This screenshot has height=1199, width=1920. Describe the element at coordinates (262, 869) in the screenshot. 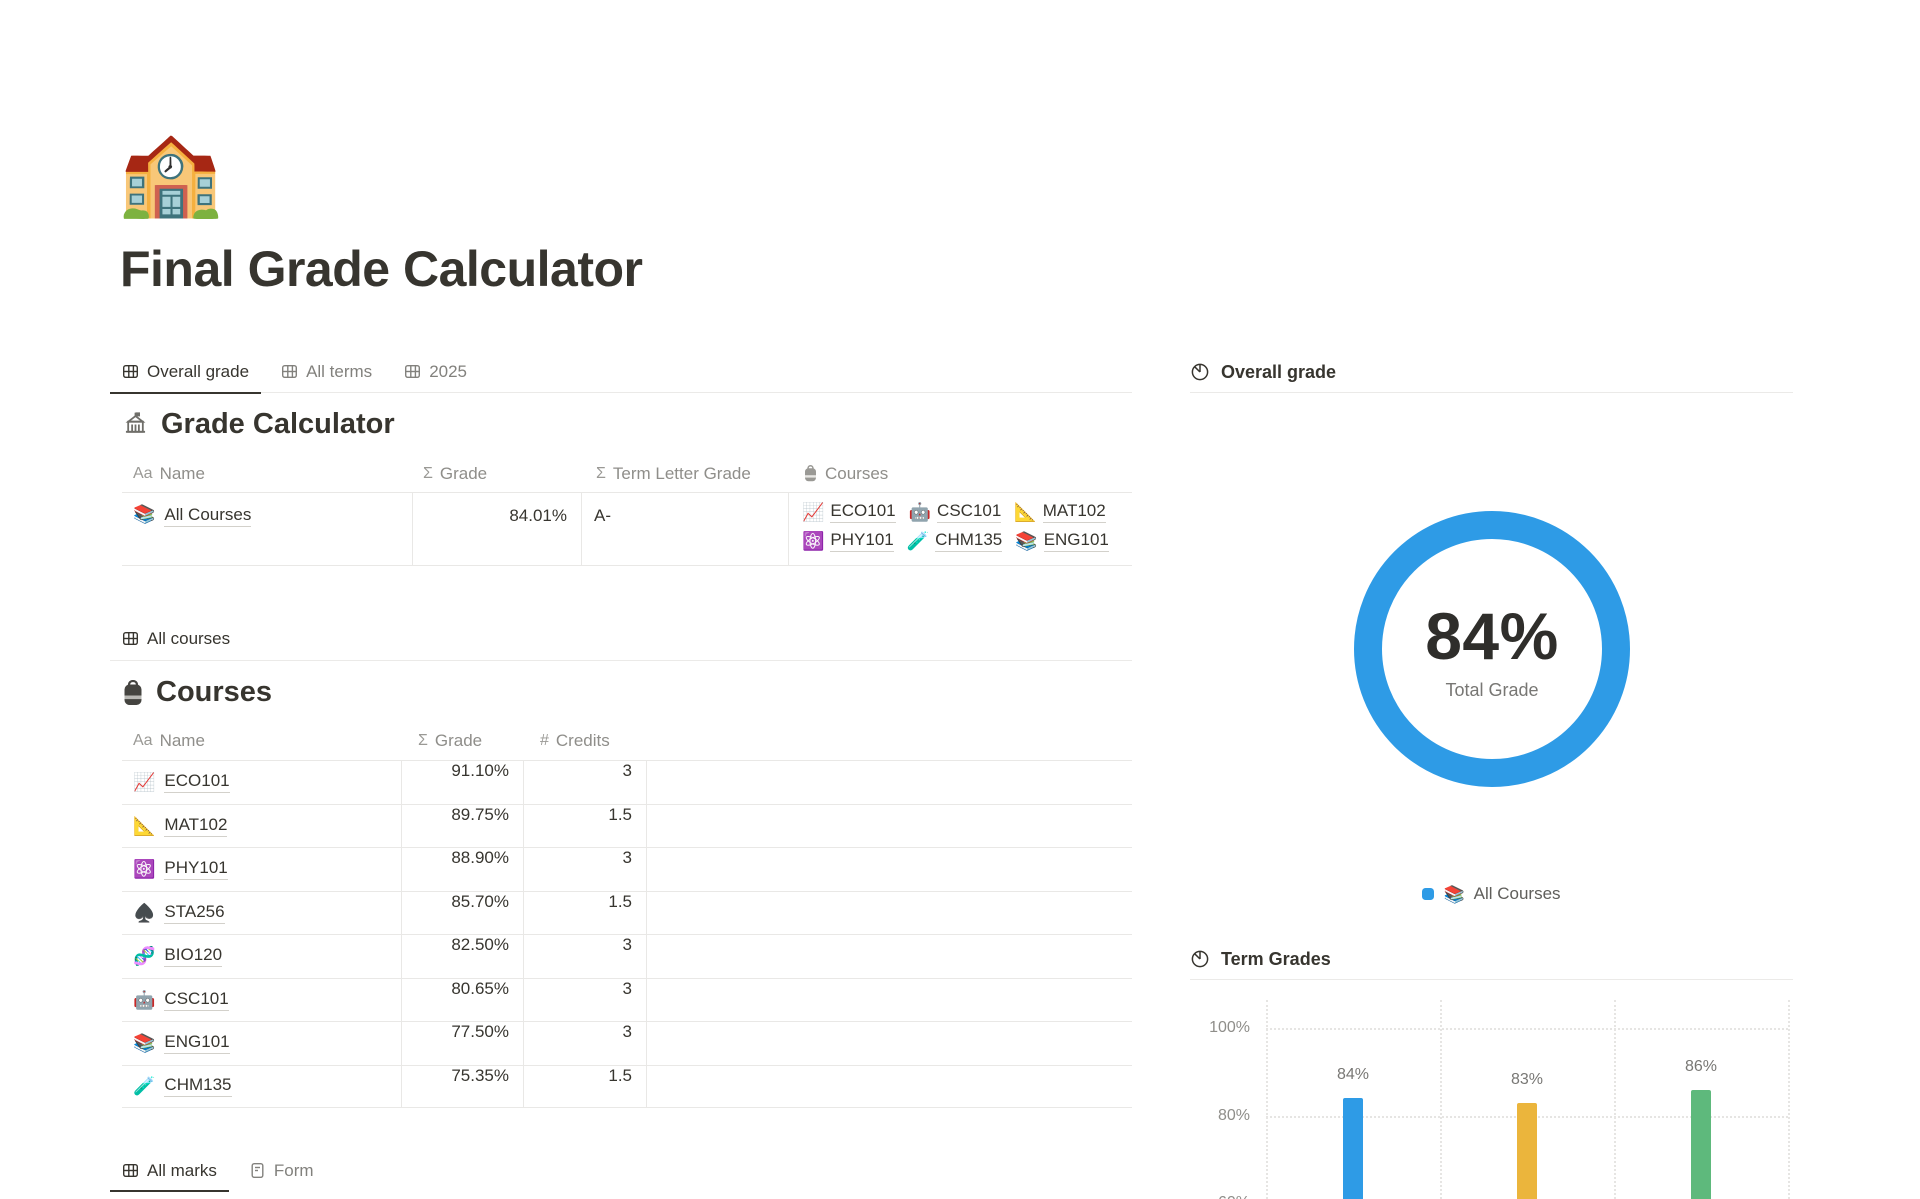

I see `name-cell: ⚛️ PHY101` at that location.